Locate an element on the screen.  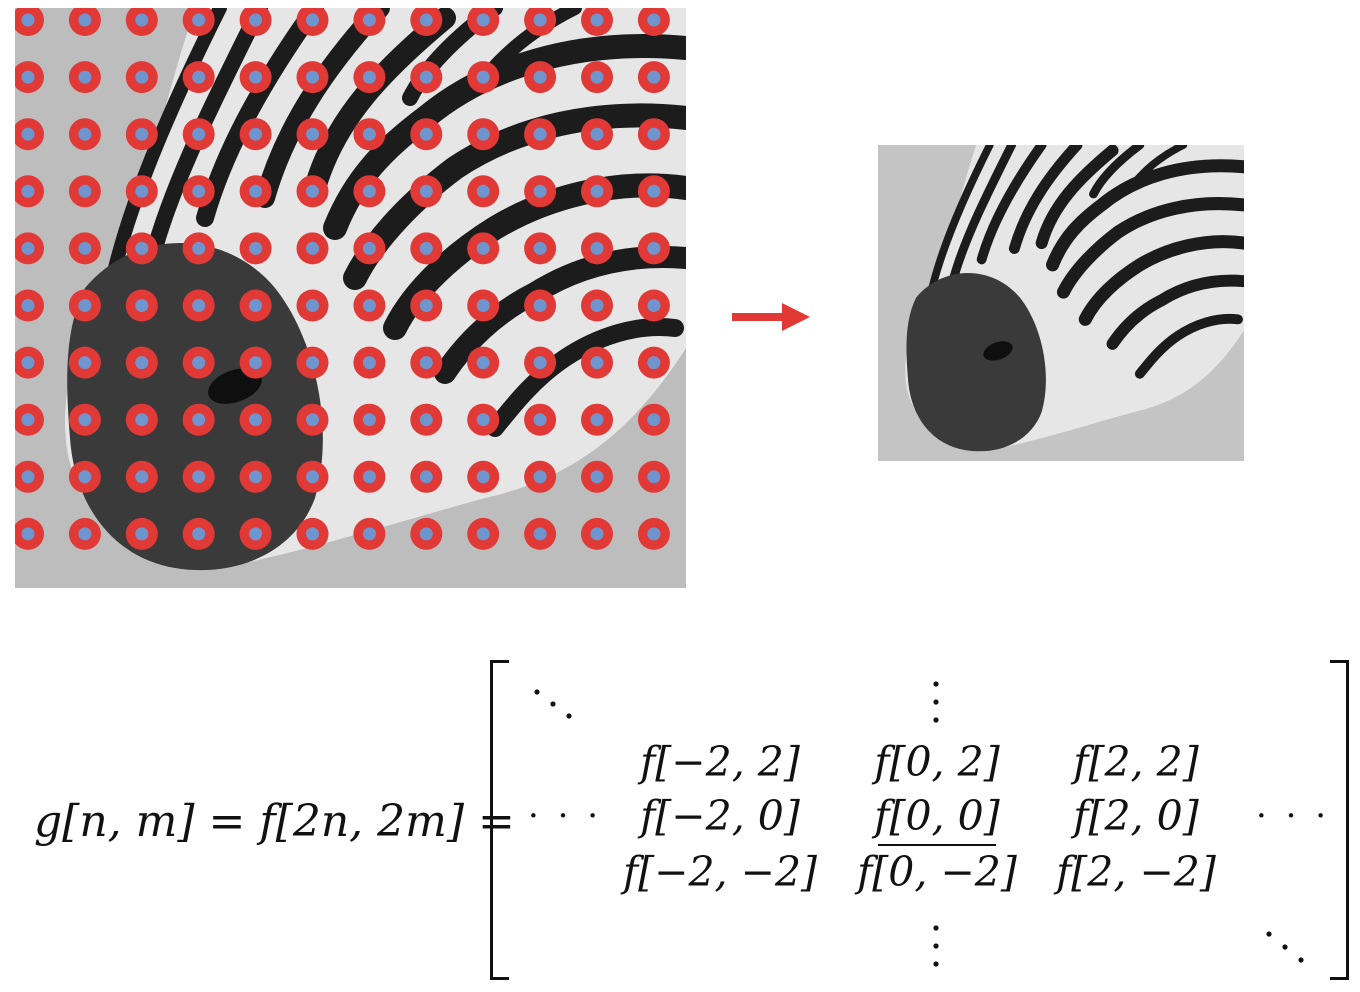
downsampled-zebra-image is located at coordinates (1061, 303).